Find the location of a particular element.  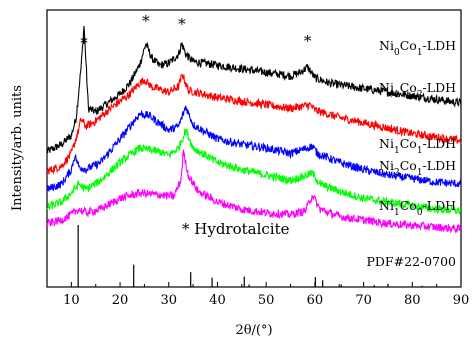

series-label-2: Ni1Co1-LDH is located at coordinates (417, 146).